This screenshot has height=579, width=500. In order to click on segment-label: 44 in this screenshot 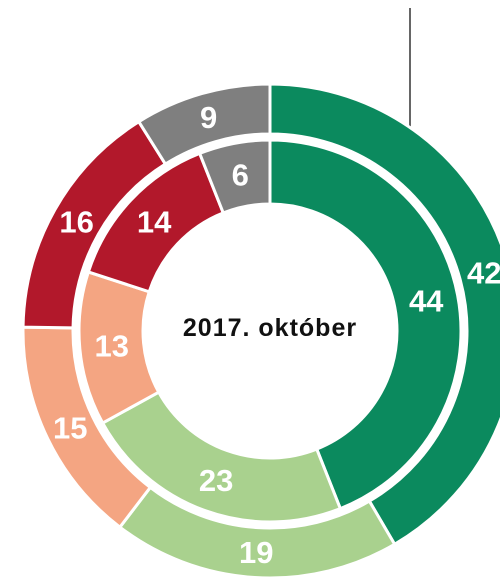, I will do `click(426, 301)`.